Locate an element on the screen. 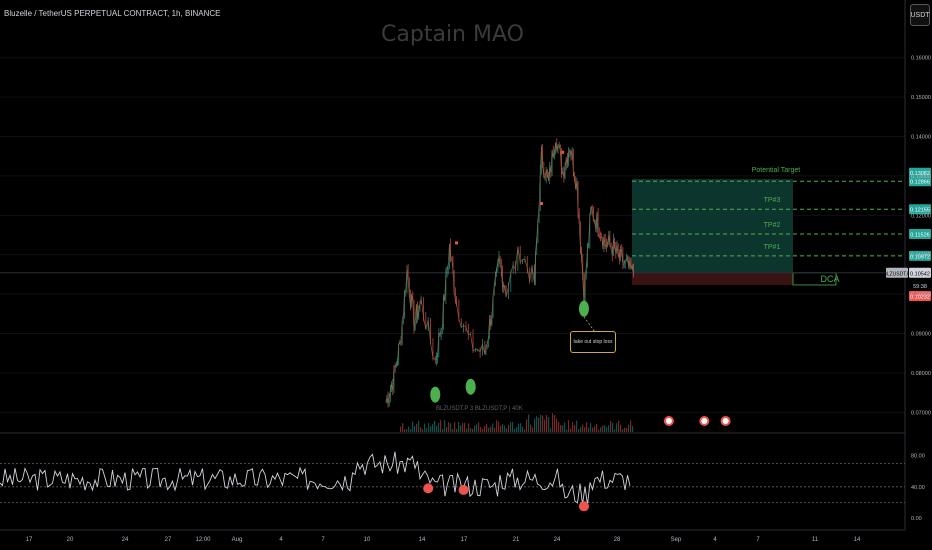  osc-tick-label: 0.00 is located at coordinates (916, 519).